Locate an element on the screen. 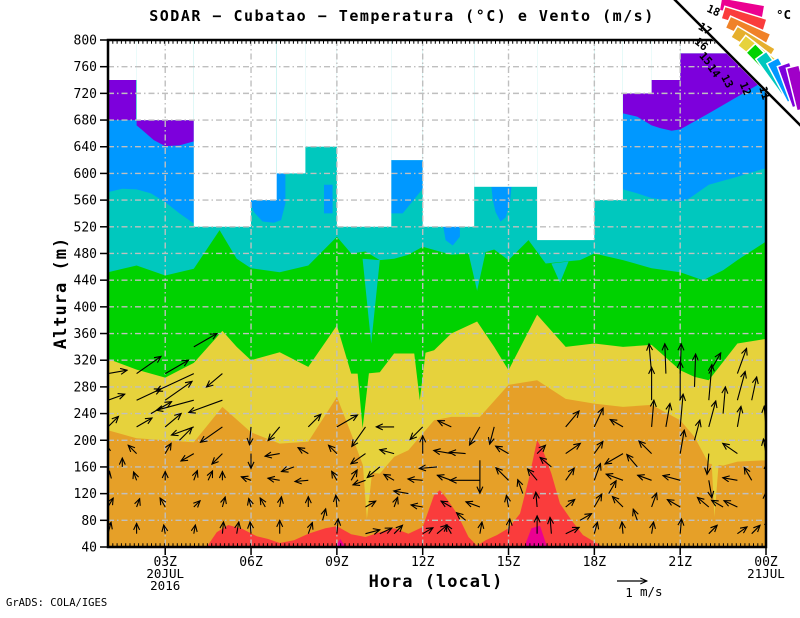 Image resolution: width=800 pixels, height=618 pixels. x-tick-label: 09Z is located at coordinates (337, 562).